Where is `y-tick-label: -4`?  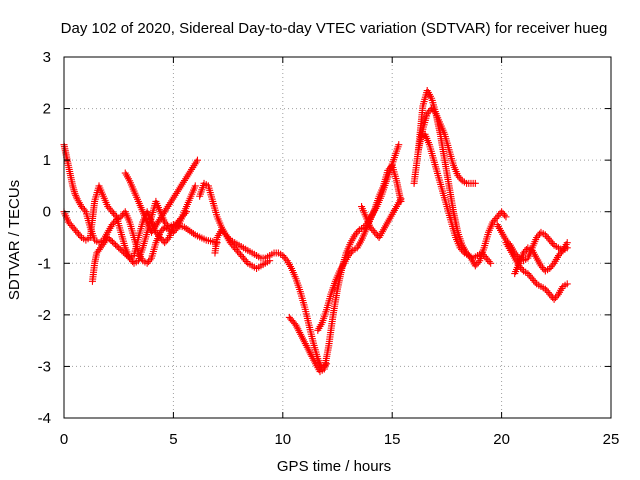 y-tick-label: -4 is located at coordinates (44, 418).